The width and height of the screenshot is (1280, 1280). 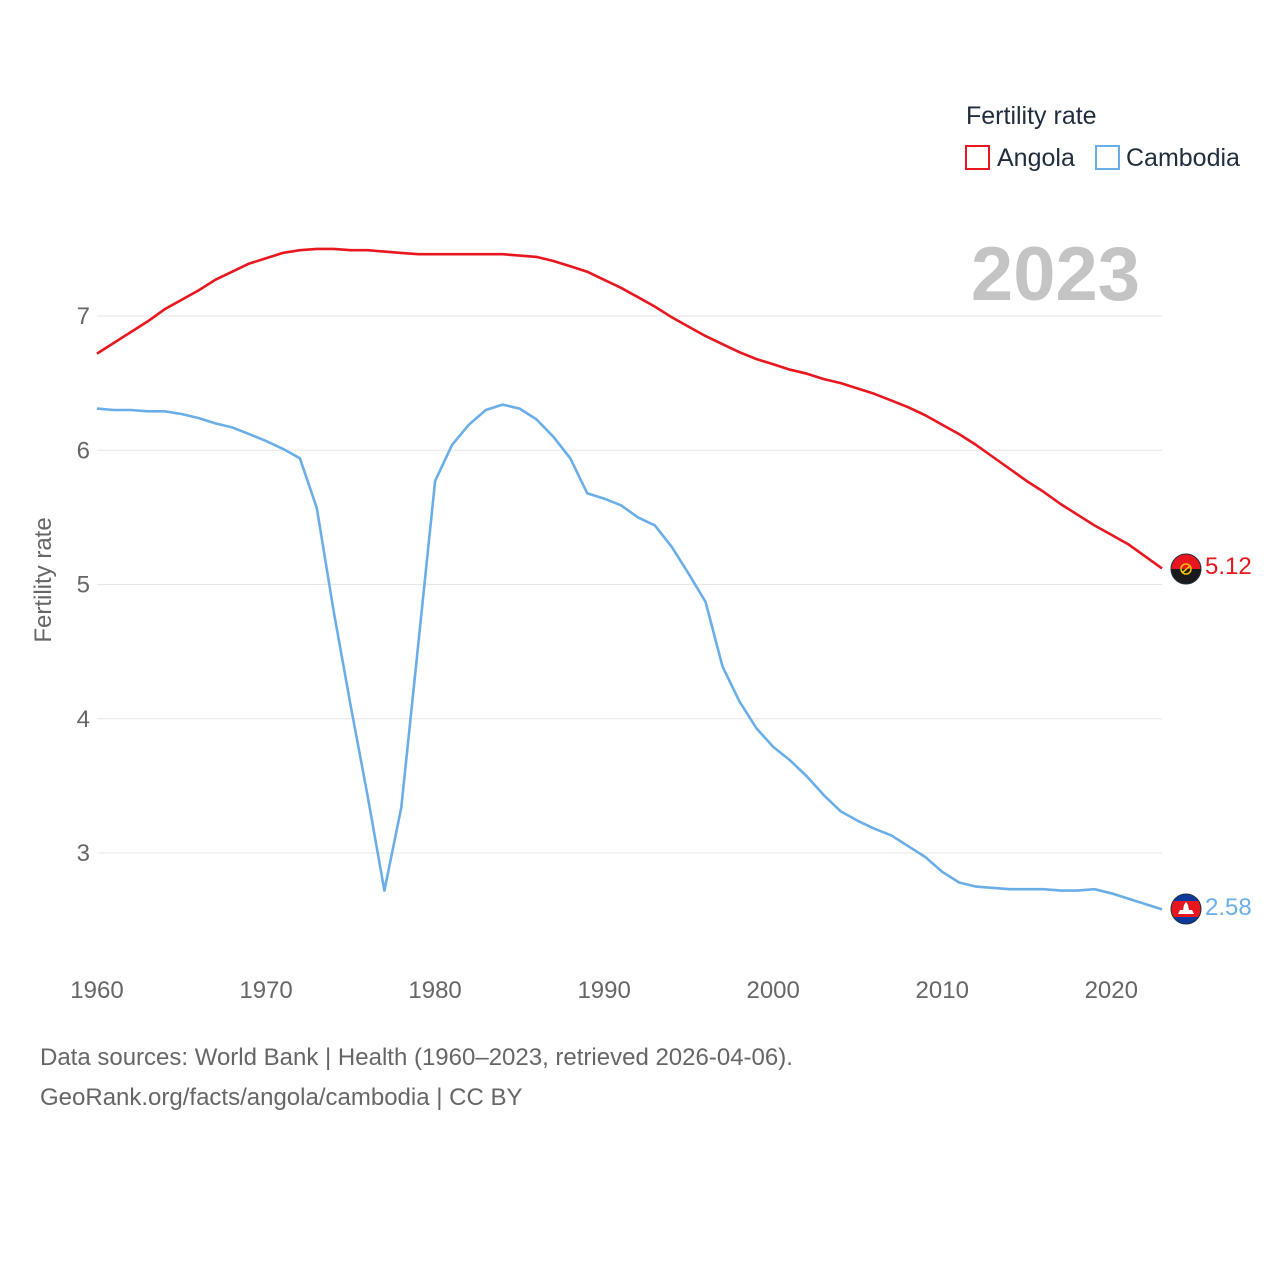 What do you see at coordinates (772, 990) in the screenshot?
I see `x-tick-label: 2000` at bounding box center [772, 990].